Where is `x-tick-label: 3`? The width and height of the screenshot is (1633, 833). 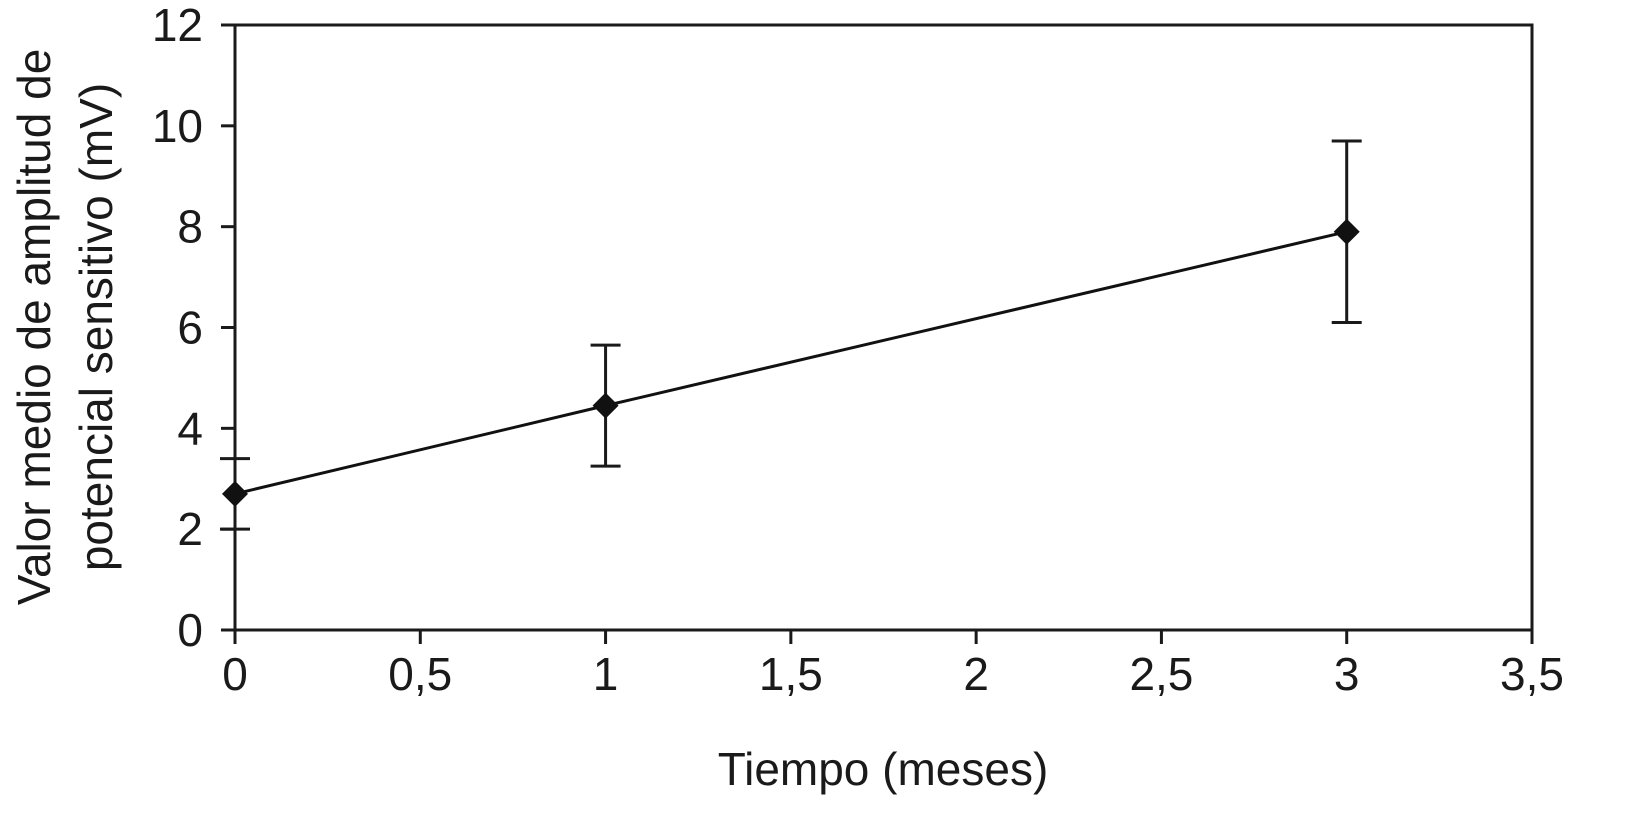 x-tick-label: 3 is located at coordinates (1347, 674).